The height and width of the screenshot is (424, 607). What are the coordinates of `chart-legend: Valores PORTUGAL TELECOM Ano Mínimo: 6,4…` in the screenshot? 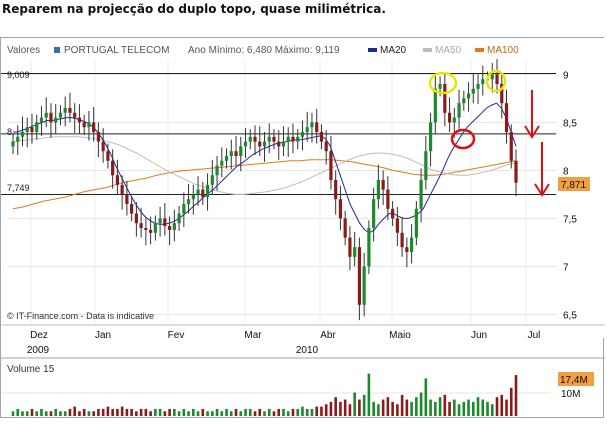 It's located at (263, 50).